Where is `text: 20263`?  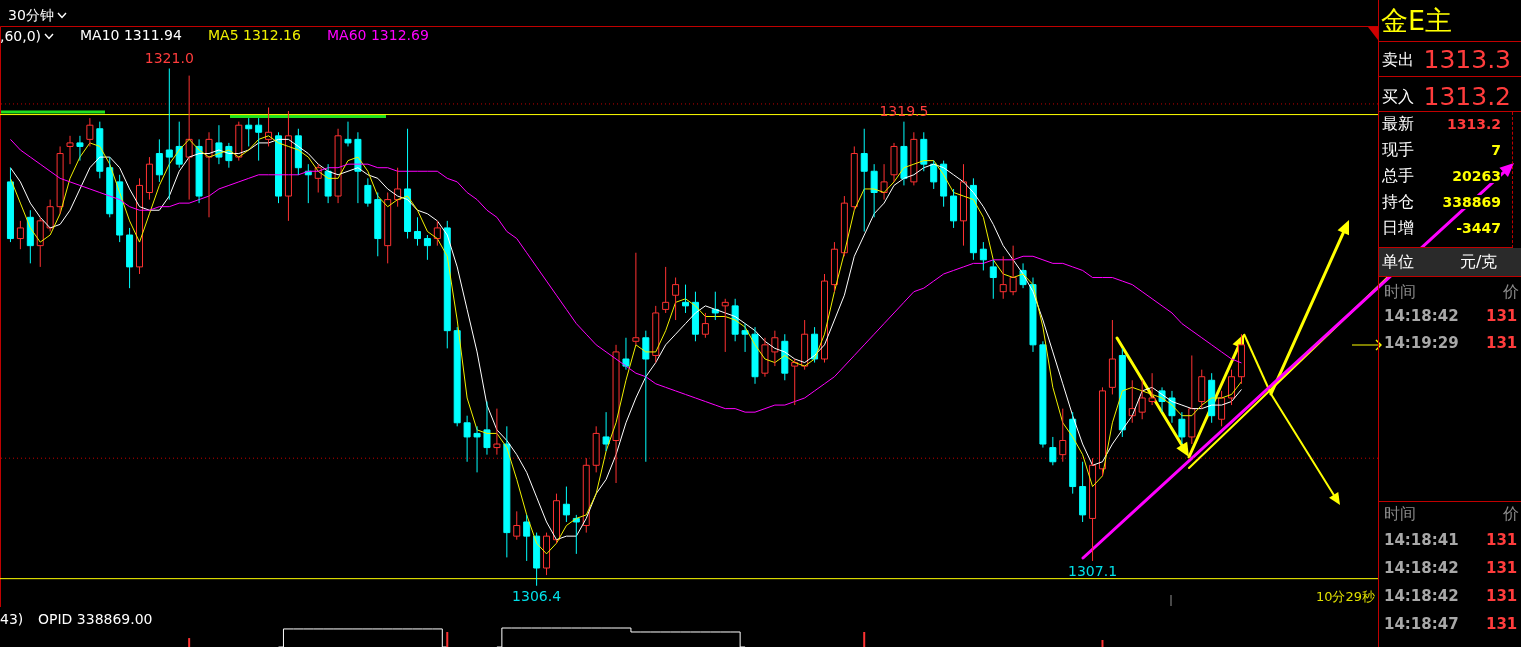
text: 20263 is located at coordinates (1476, 176).